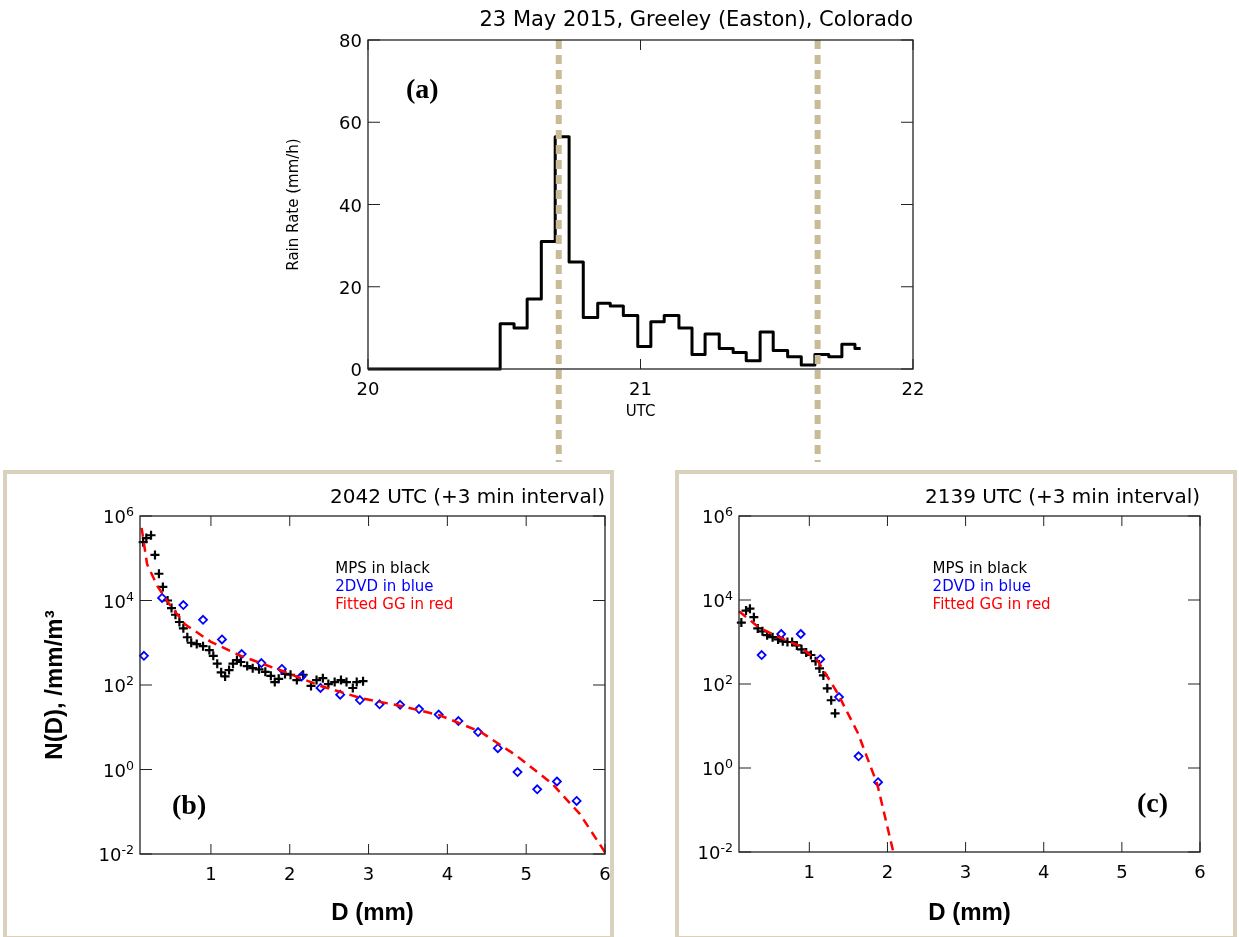 The height and width of the screenshot is (937, 1239). I want to click on y-tick-label: 60, so click(350, 123).